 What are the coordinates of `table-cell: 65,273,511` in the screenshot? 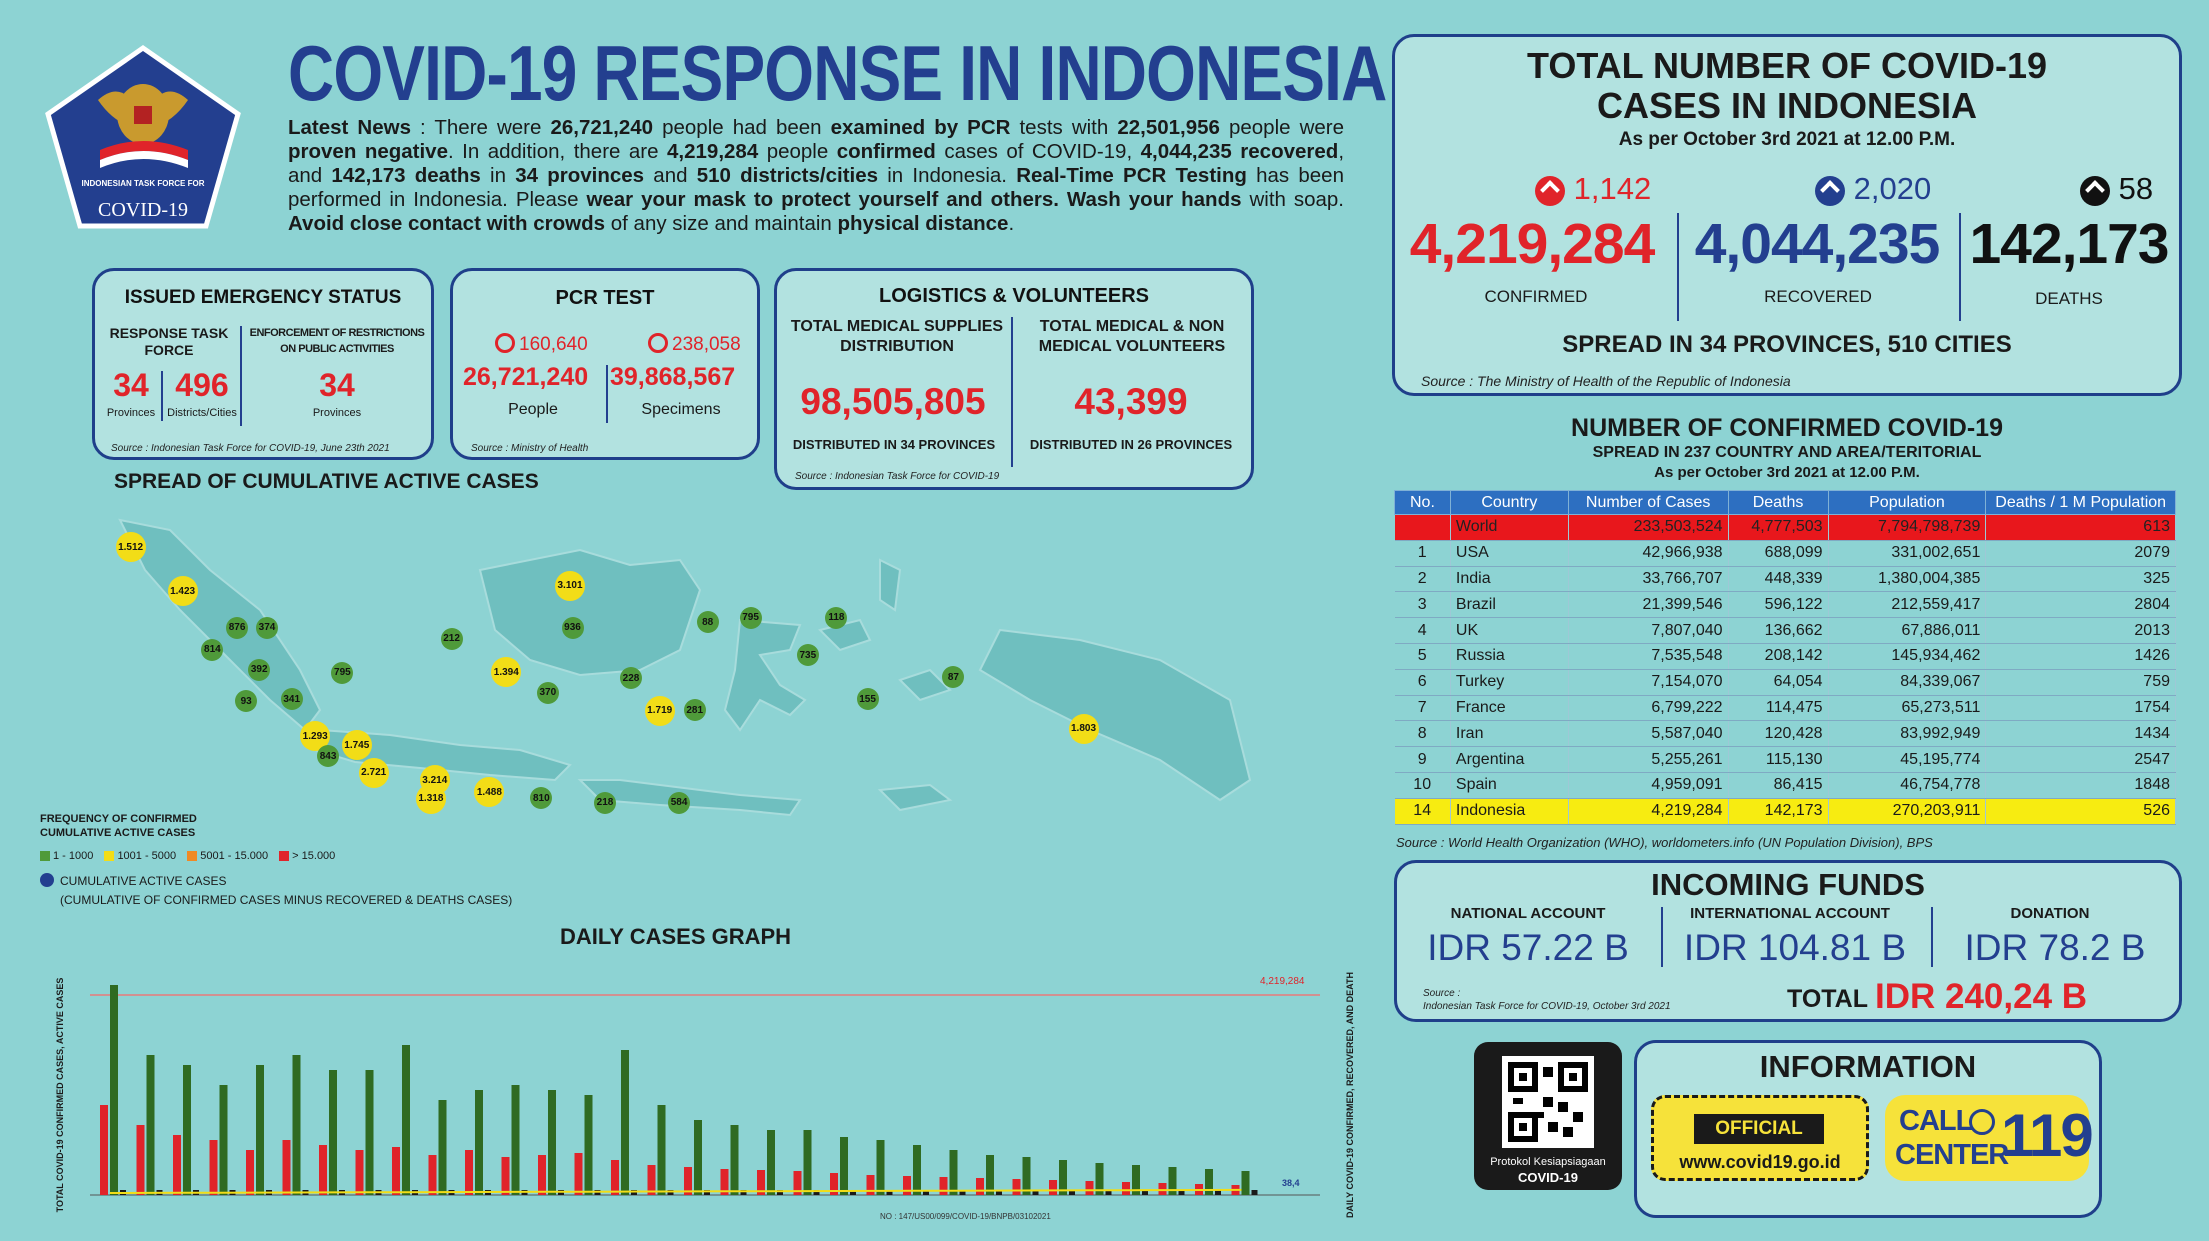 It's located at (1907, 708).